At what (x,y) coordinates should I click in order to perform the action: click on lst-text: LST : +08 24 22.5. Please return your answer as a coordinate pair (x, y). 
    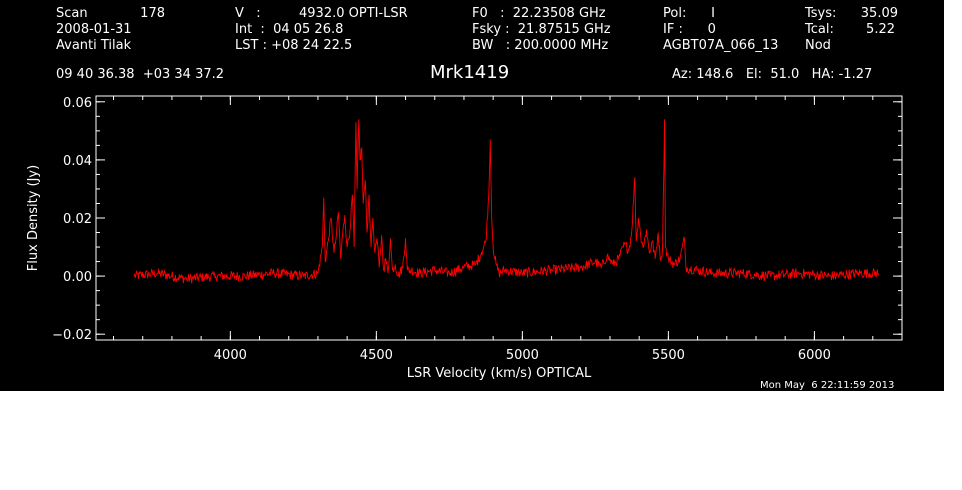
    Looking at the image, I should click on (294, 45).